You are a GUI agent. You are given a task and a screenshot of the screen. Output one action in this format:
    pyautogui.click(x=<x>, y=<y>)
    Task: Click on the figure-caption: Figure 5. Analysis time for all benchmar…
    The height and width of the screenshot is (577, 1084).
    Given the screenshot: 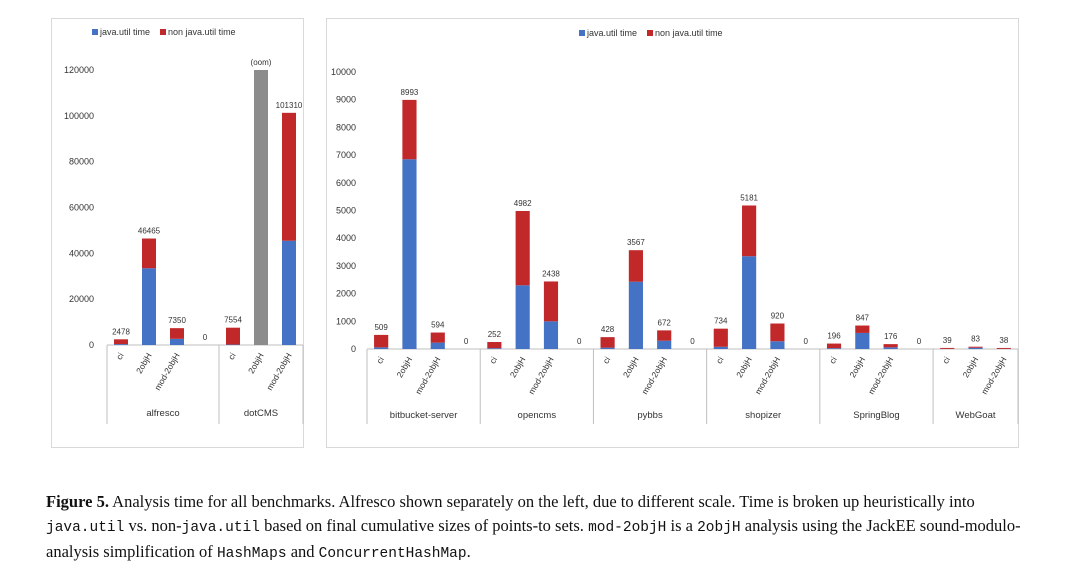 What is the action you would take?
    pyautogui.click(x=546, y=528)
    